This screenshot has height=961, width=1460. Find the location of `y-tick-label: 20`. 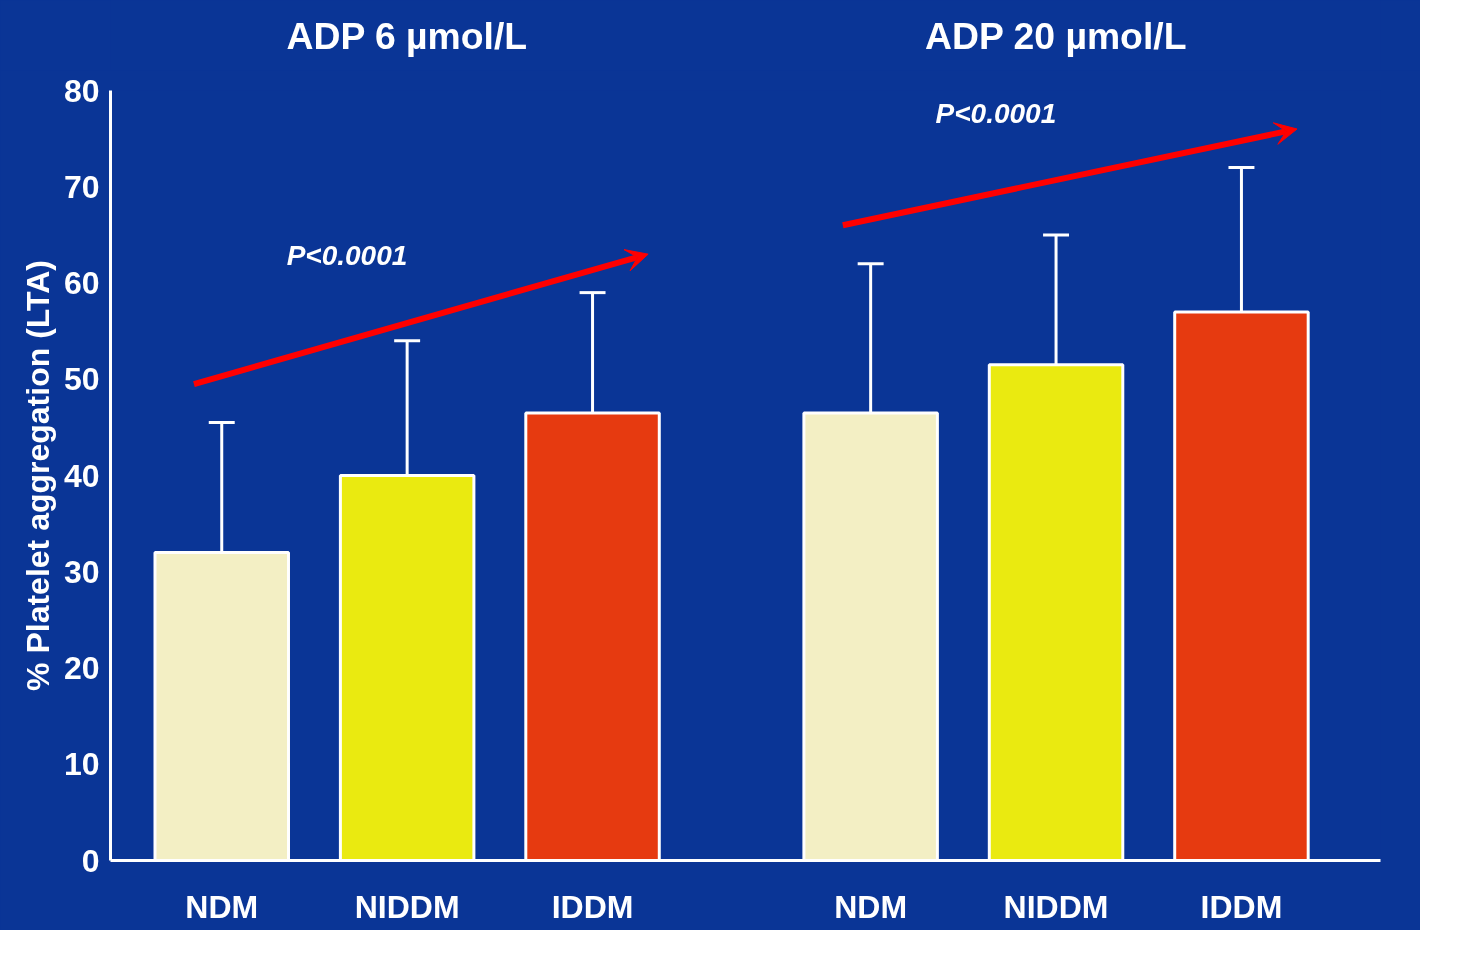

y-tick-label: 20 is located at coordinates (81, 668).